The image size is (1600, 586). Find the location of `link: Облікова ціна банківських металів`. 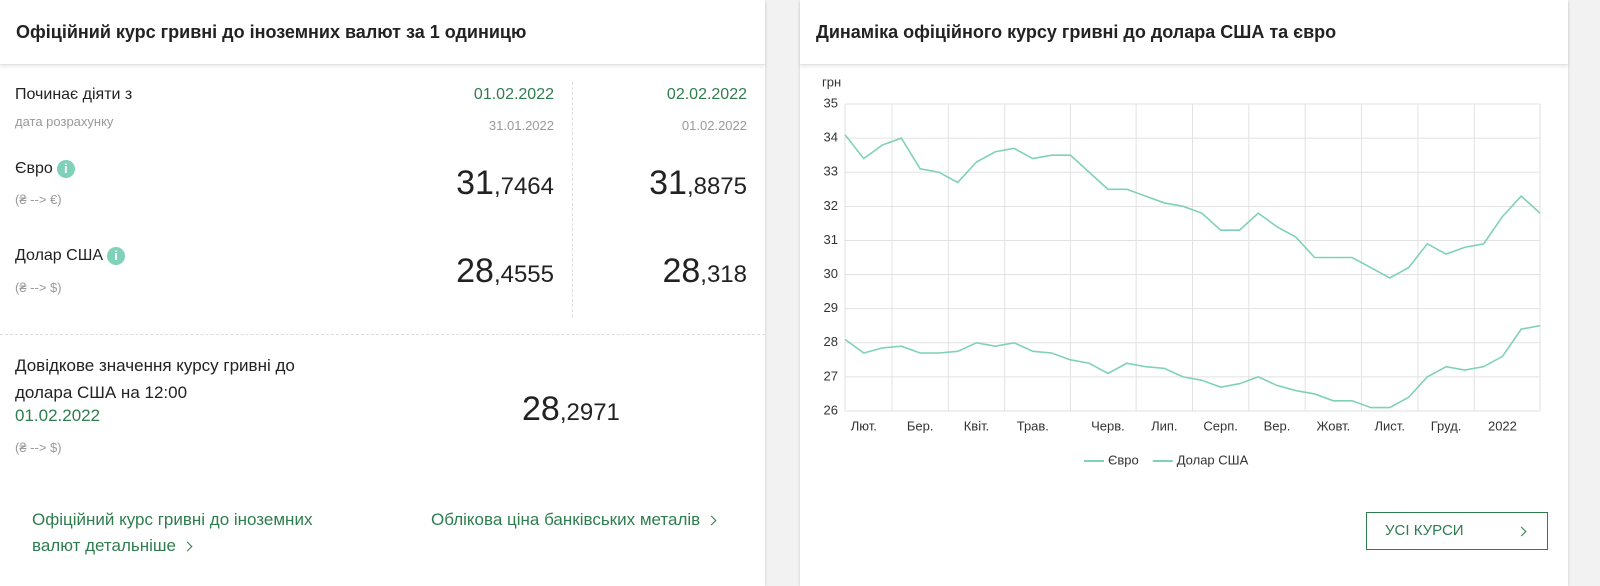

link: Облікова ціна банківських металів is located at coordinates (574, 520).